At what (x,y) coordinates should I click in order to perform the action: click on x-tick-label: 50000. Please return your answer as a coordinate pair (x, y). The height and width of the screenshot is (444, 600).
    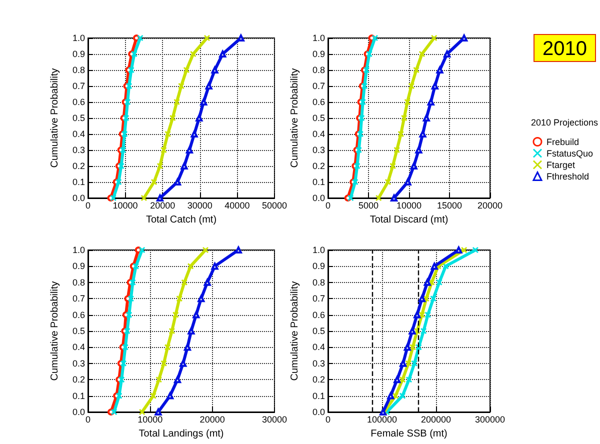
    Looking at the image, I should click on (274, 205).